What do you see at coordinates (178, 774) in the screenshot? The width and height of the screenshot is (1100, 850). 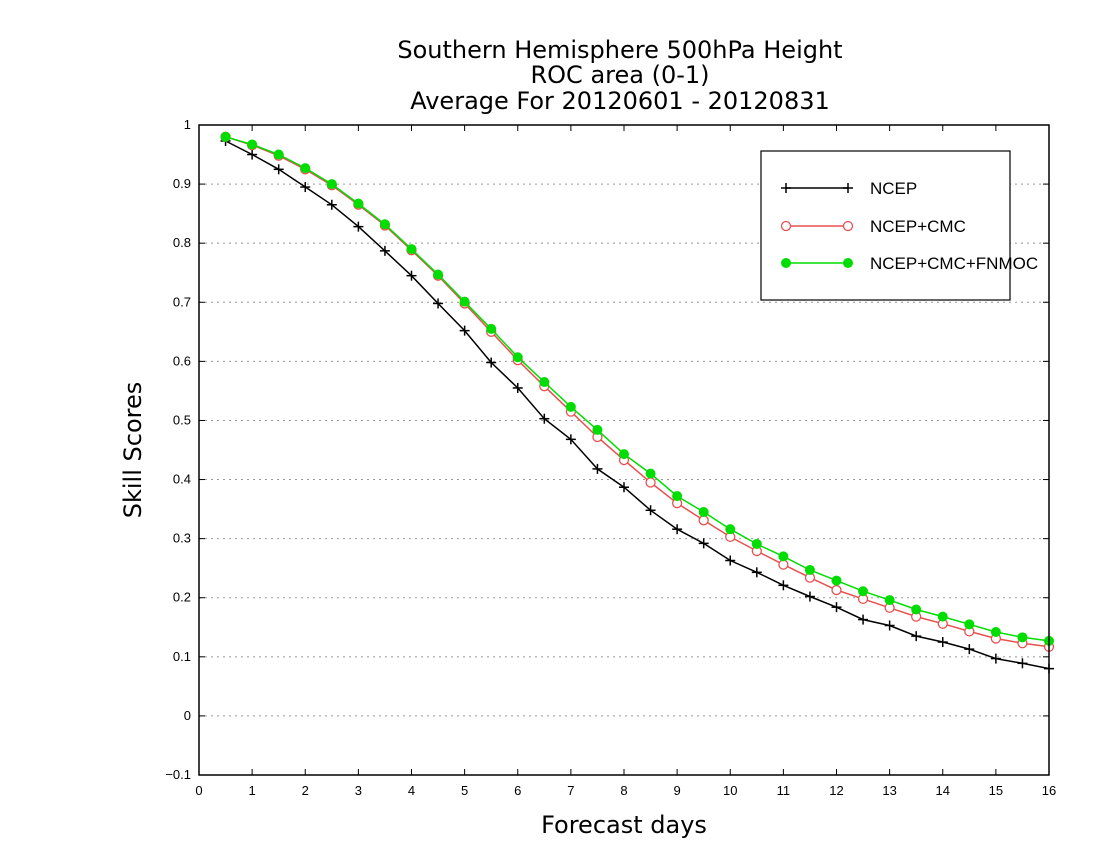 I see `y-tick-label: −0.1` at bounding box center [178, 774].